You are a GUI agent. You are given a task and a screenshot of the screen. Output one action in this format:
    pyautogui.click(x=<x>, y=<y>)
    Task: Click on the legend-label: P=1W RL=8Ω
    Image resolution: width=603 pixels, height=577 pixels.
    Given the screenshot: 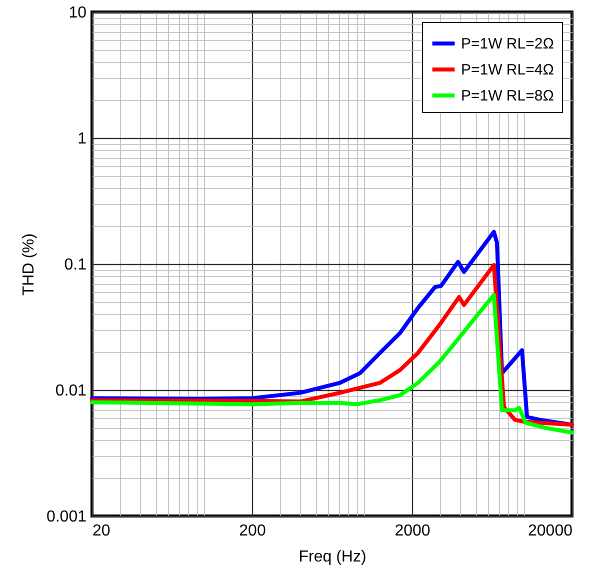 What is the action you would take?
    pyautogui.click(x=507, y=96)
    